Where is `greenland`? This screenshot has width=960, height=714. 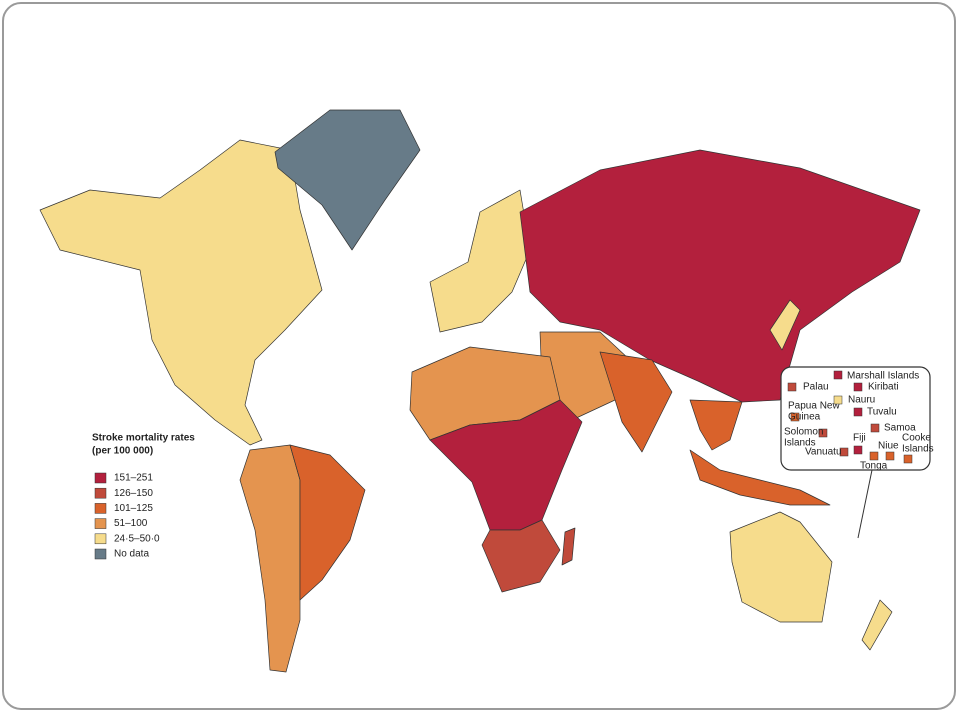
greenland is located at coordinates (347, 180).